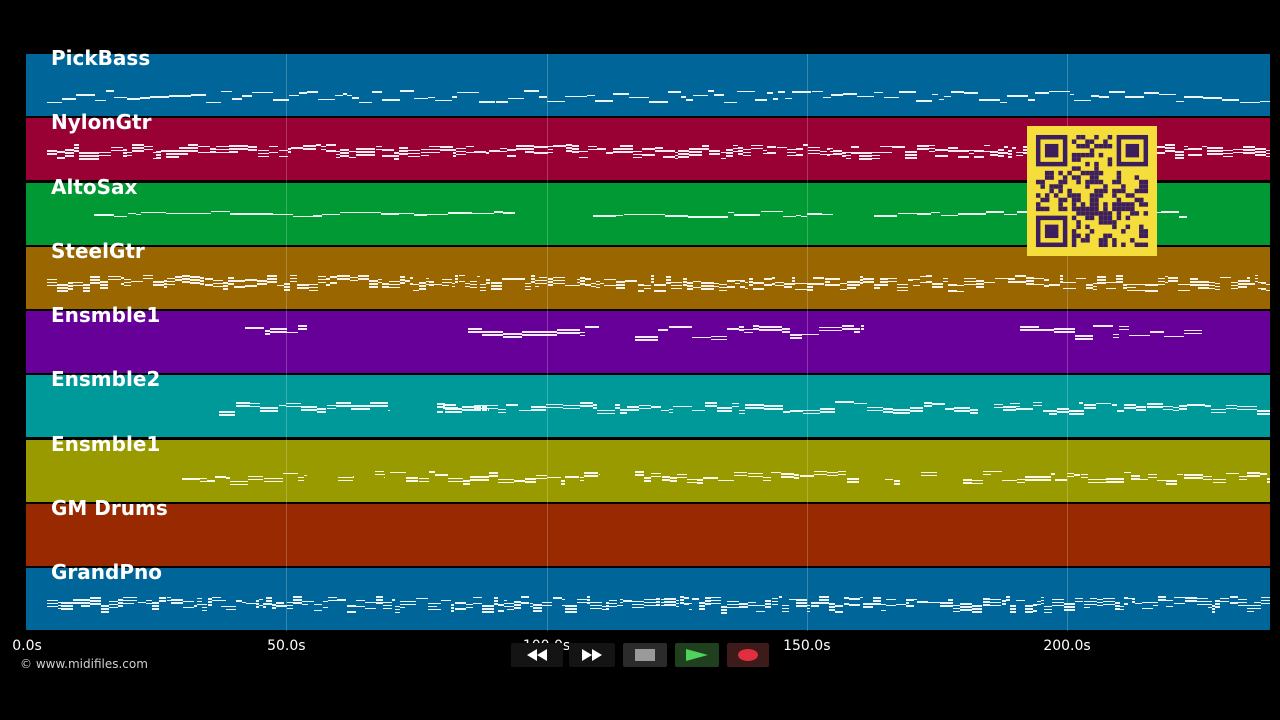 This screenshot has height=720, width=1280. Describe the element at coordinates (592, 655) in the screenshot. I see `fast-forward-button` at that location.